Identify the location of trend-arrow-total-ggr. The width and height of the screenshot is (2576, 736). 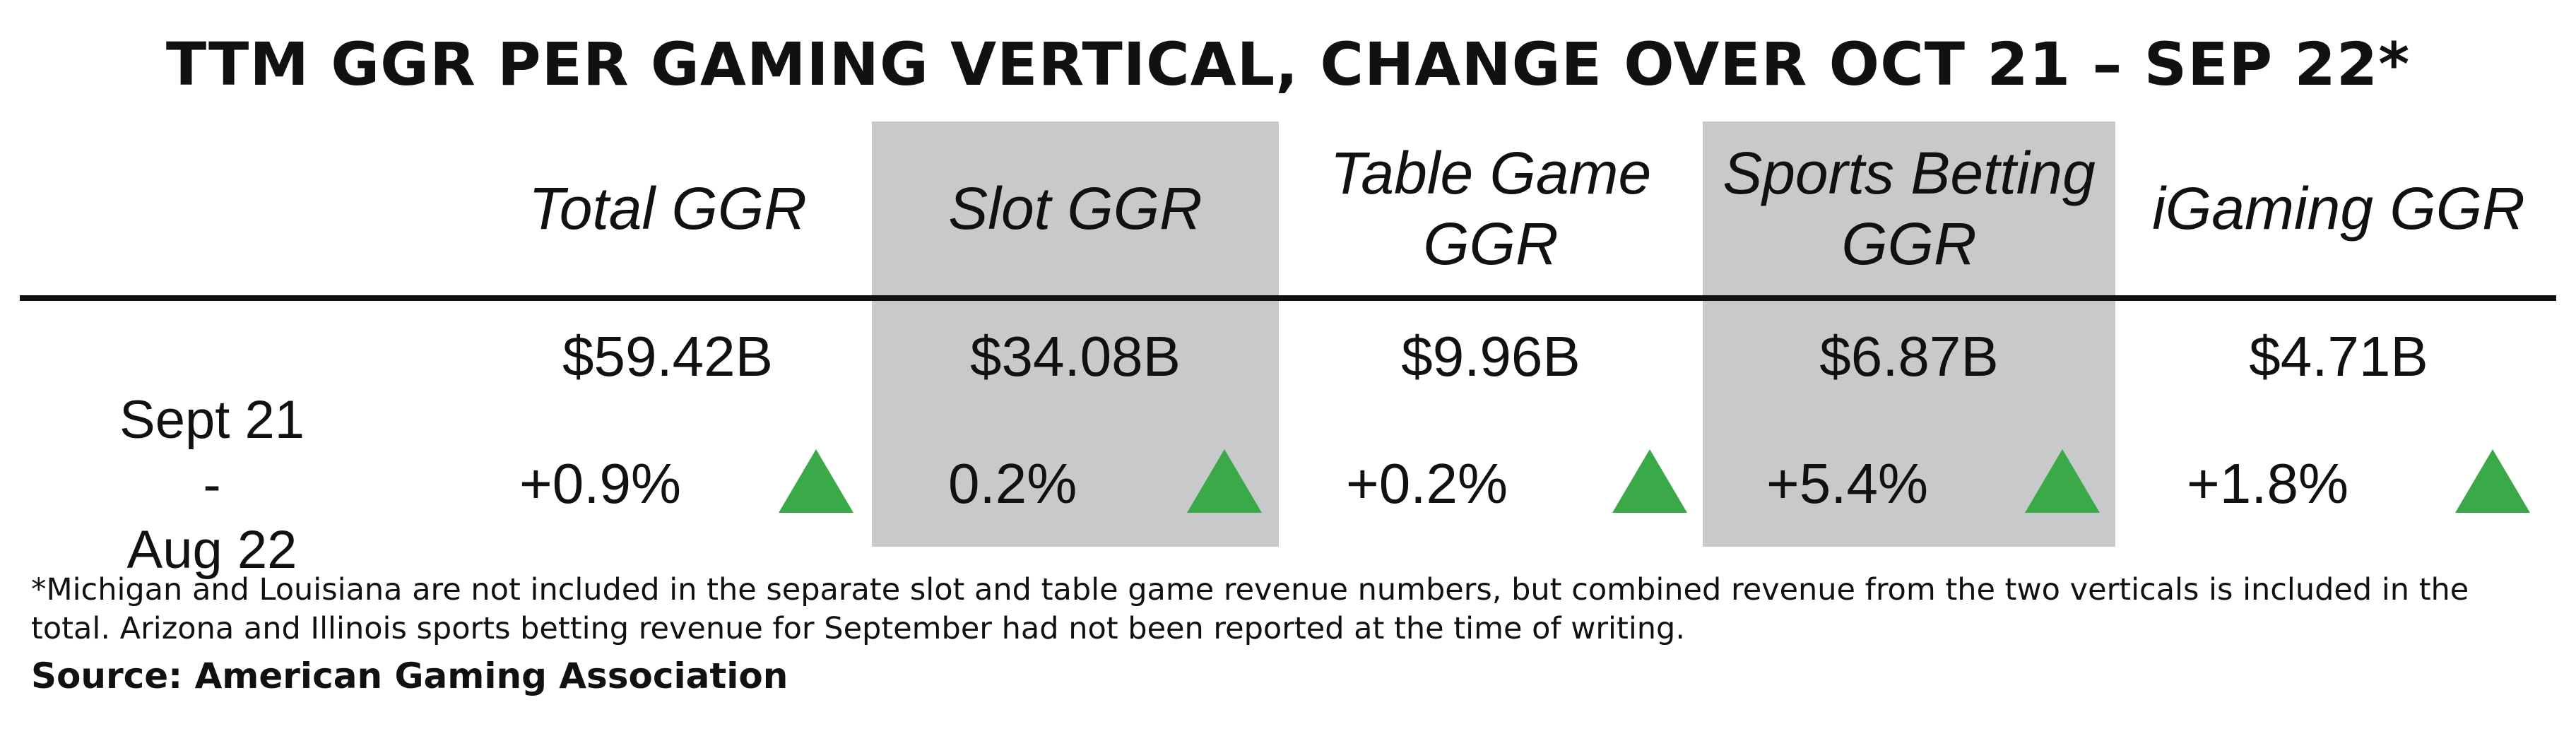
(816, 481).